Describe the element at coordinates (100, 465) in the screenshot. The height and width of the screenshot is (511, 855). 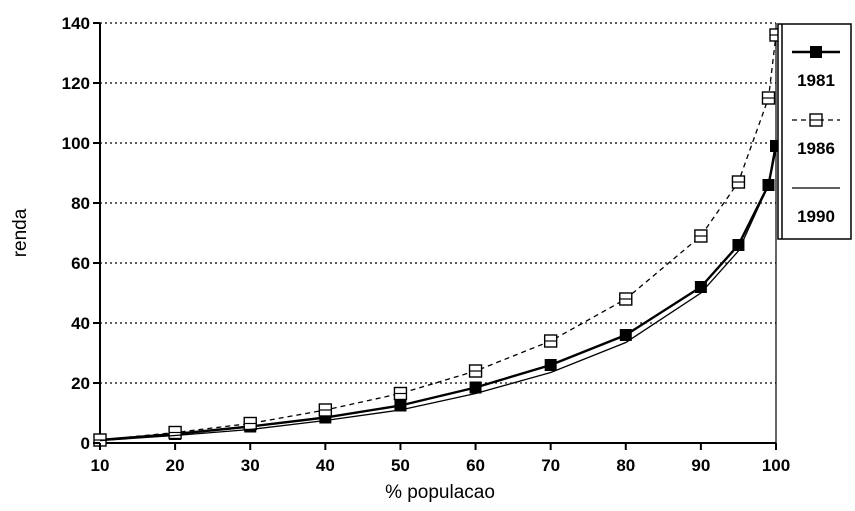
I see `x-tick-label-0: 10` at that location.